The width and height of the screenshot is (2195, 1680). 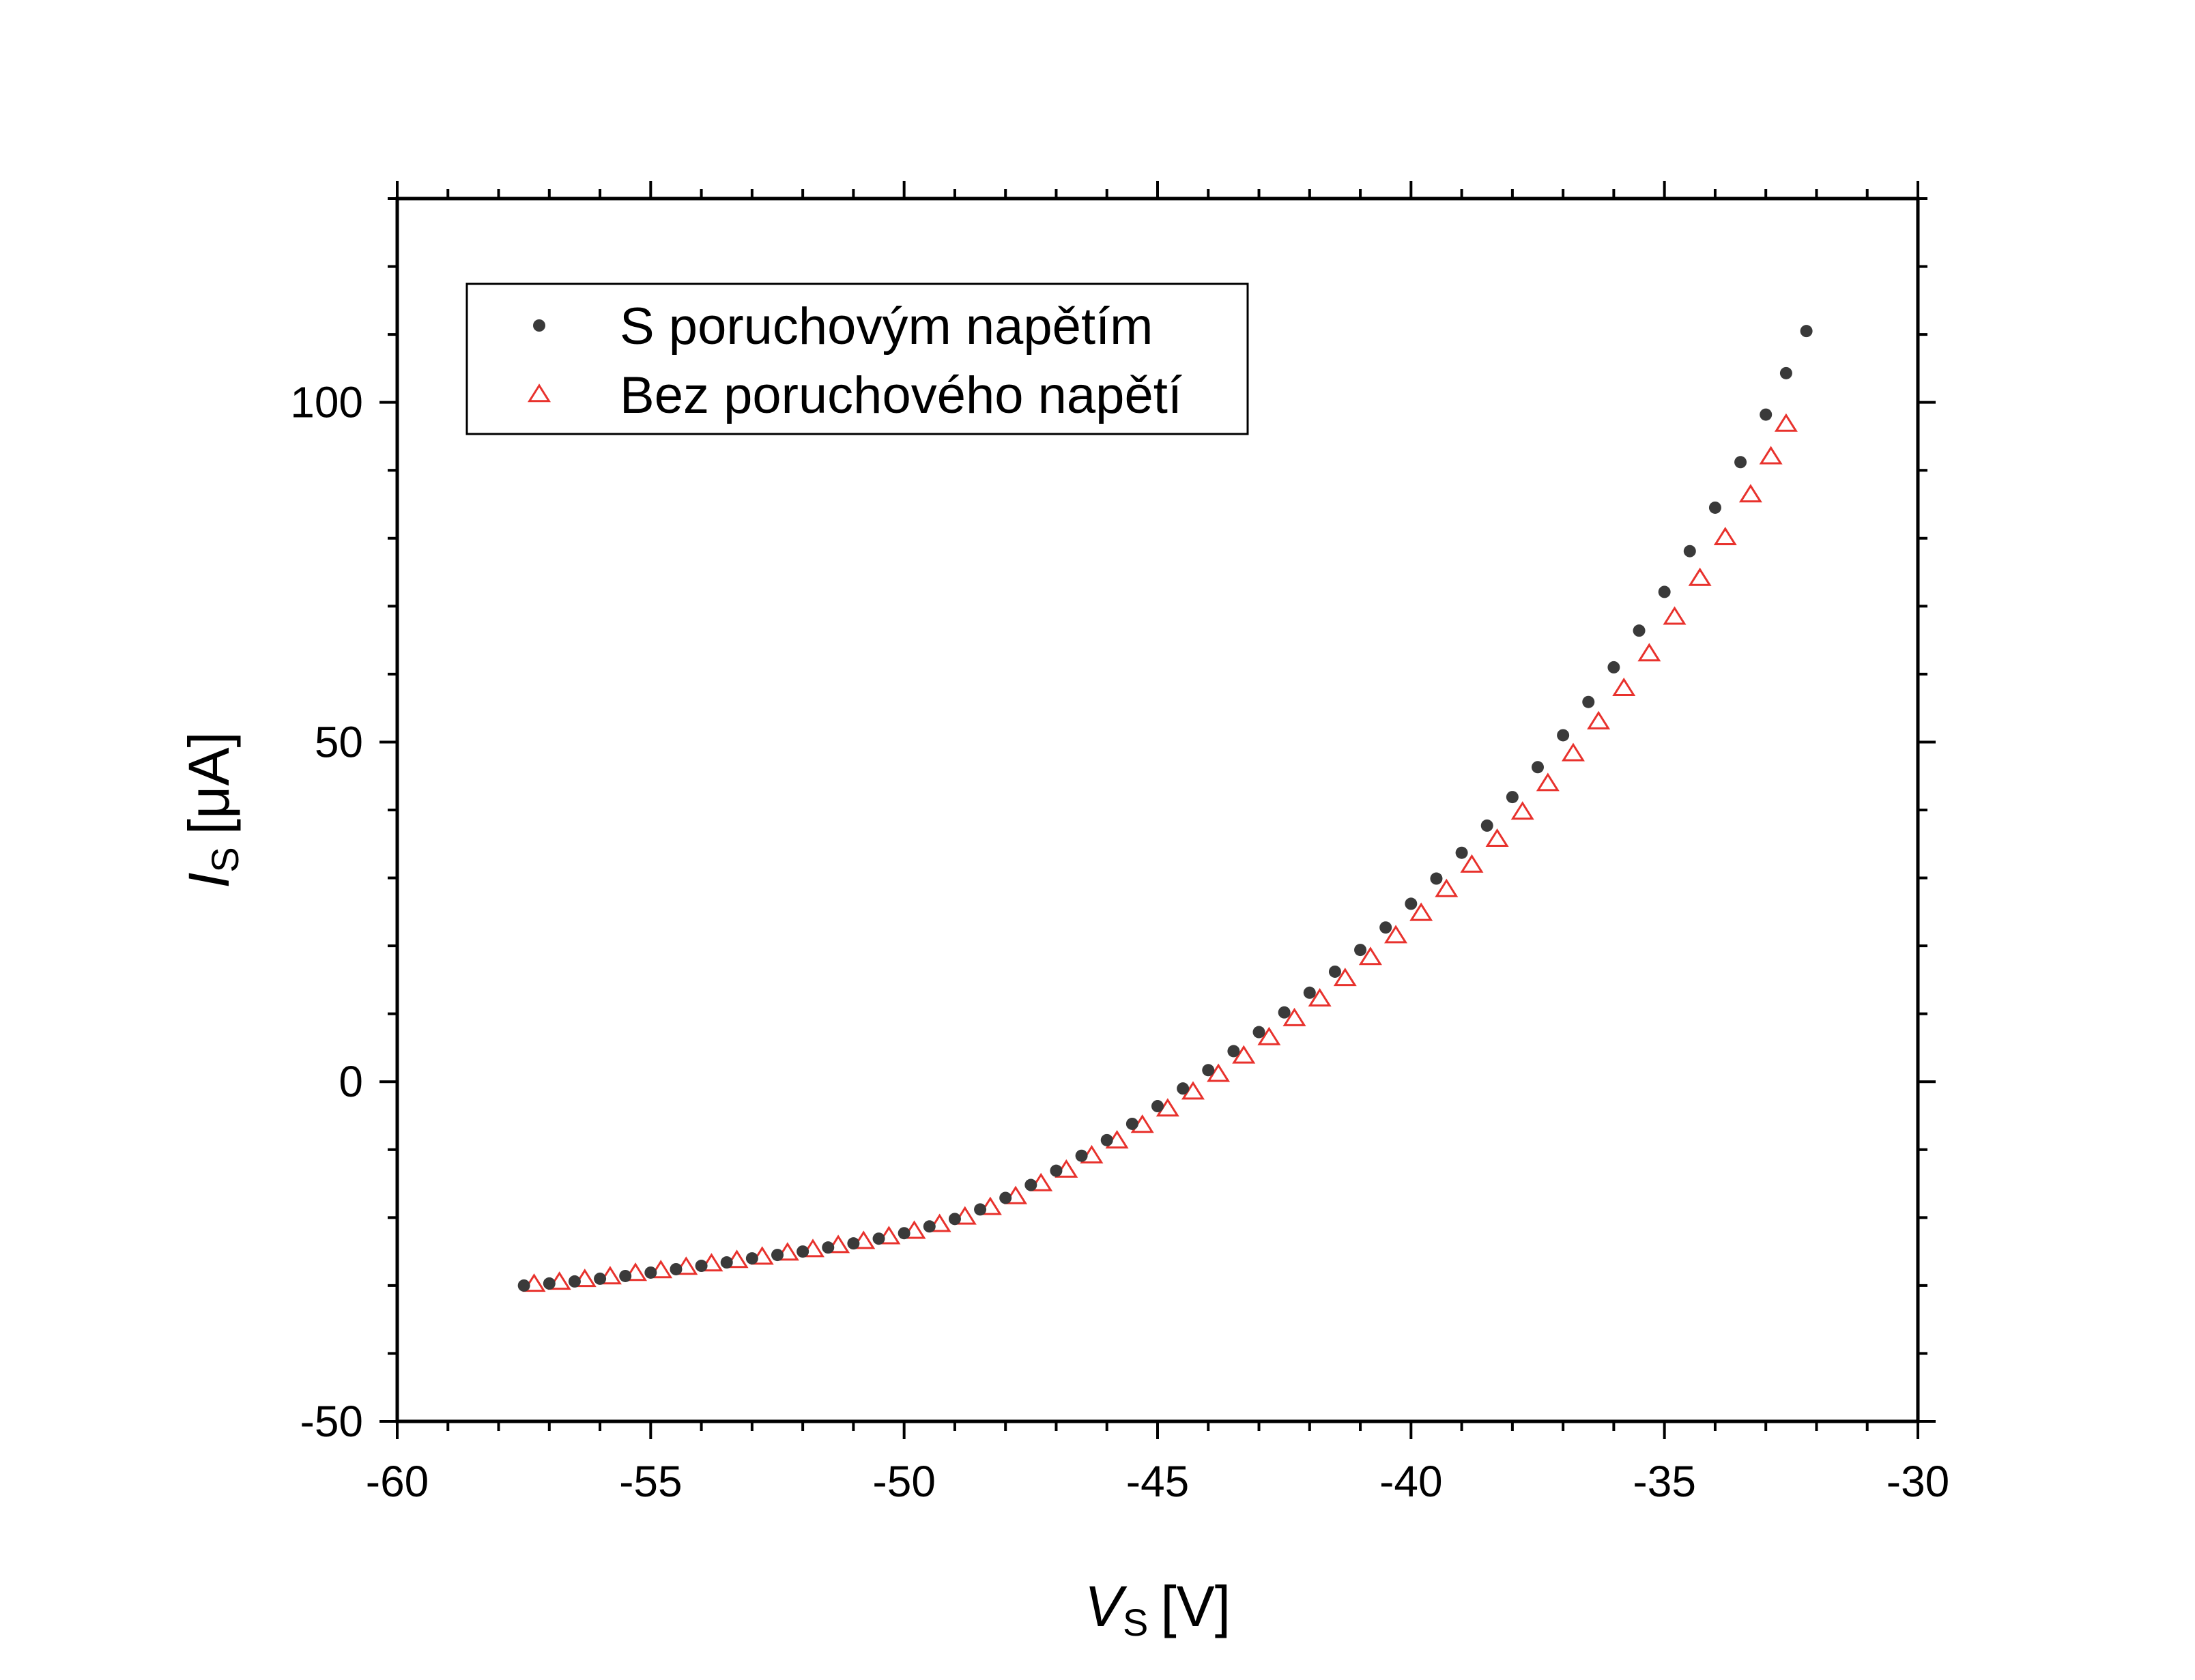 What do you see at coordinates (326, 402) in the screenshot?
I see `y-tick-label: 100` at bounding box center [326, 402].